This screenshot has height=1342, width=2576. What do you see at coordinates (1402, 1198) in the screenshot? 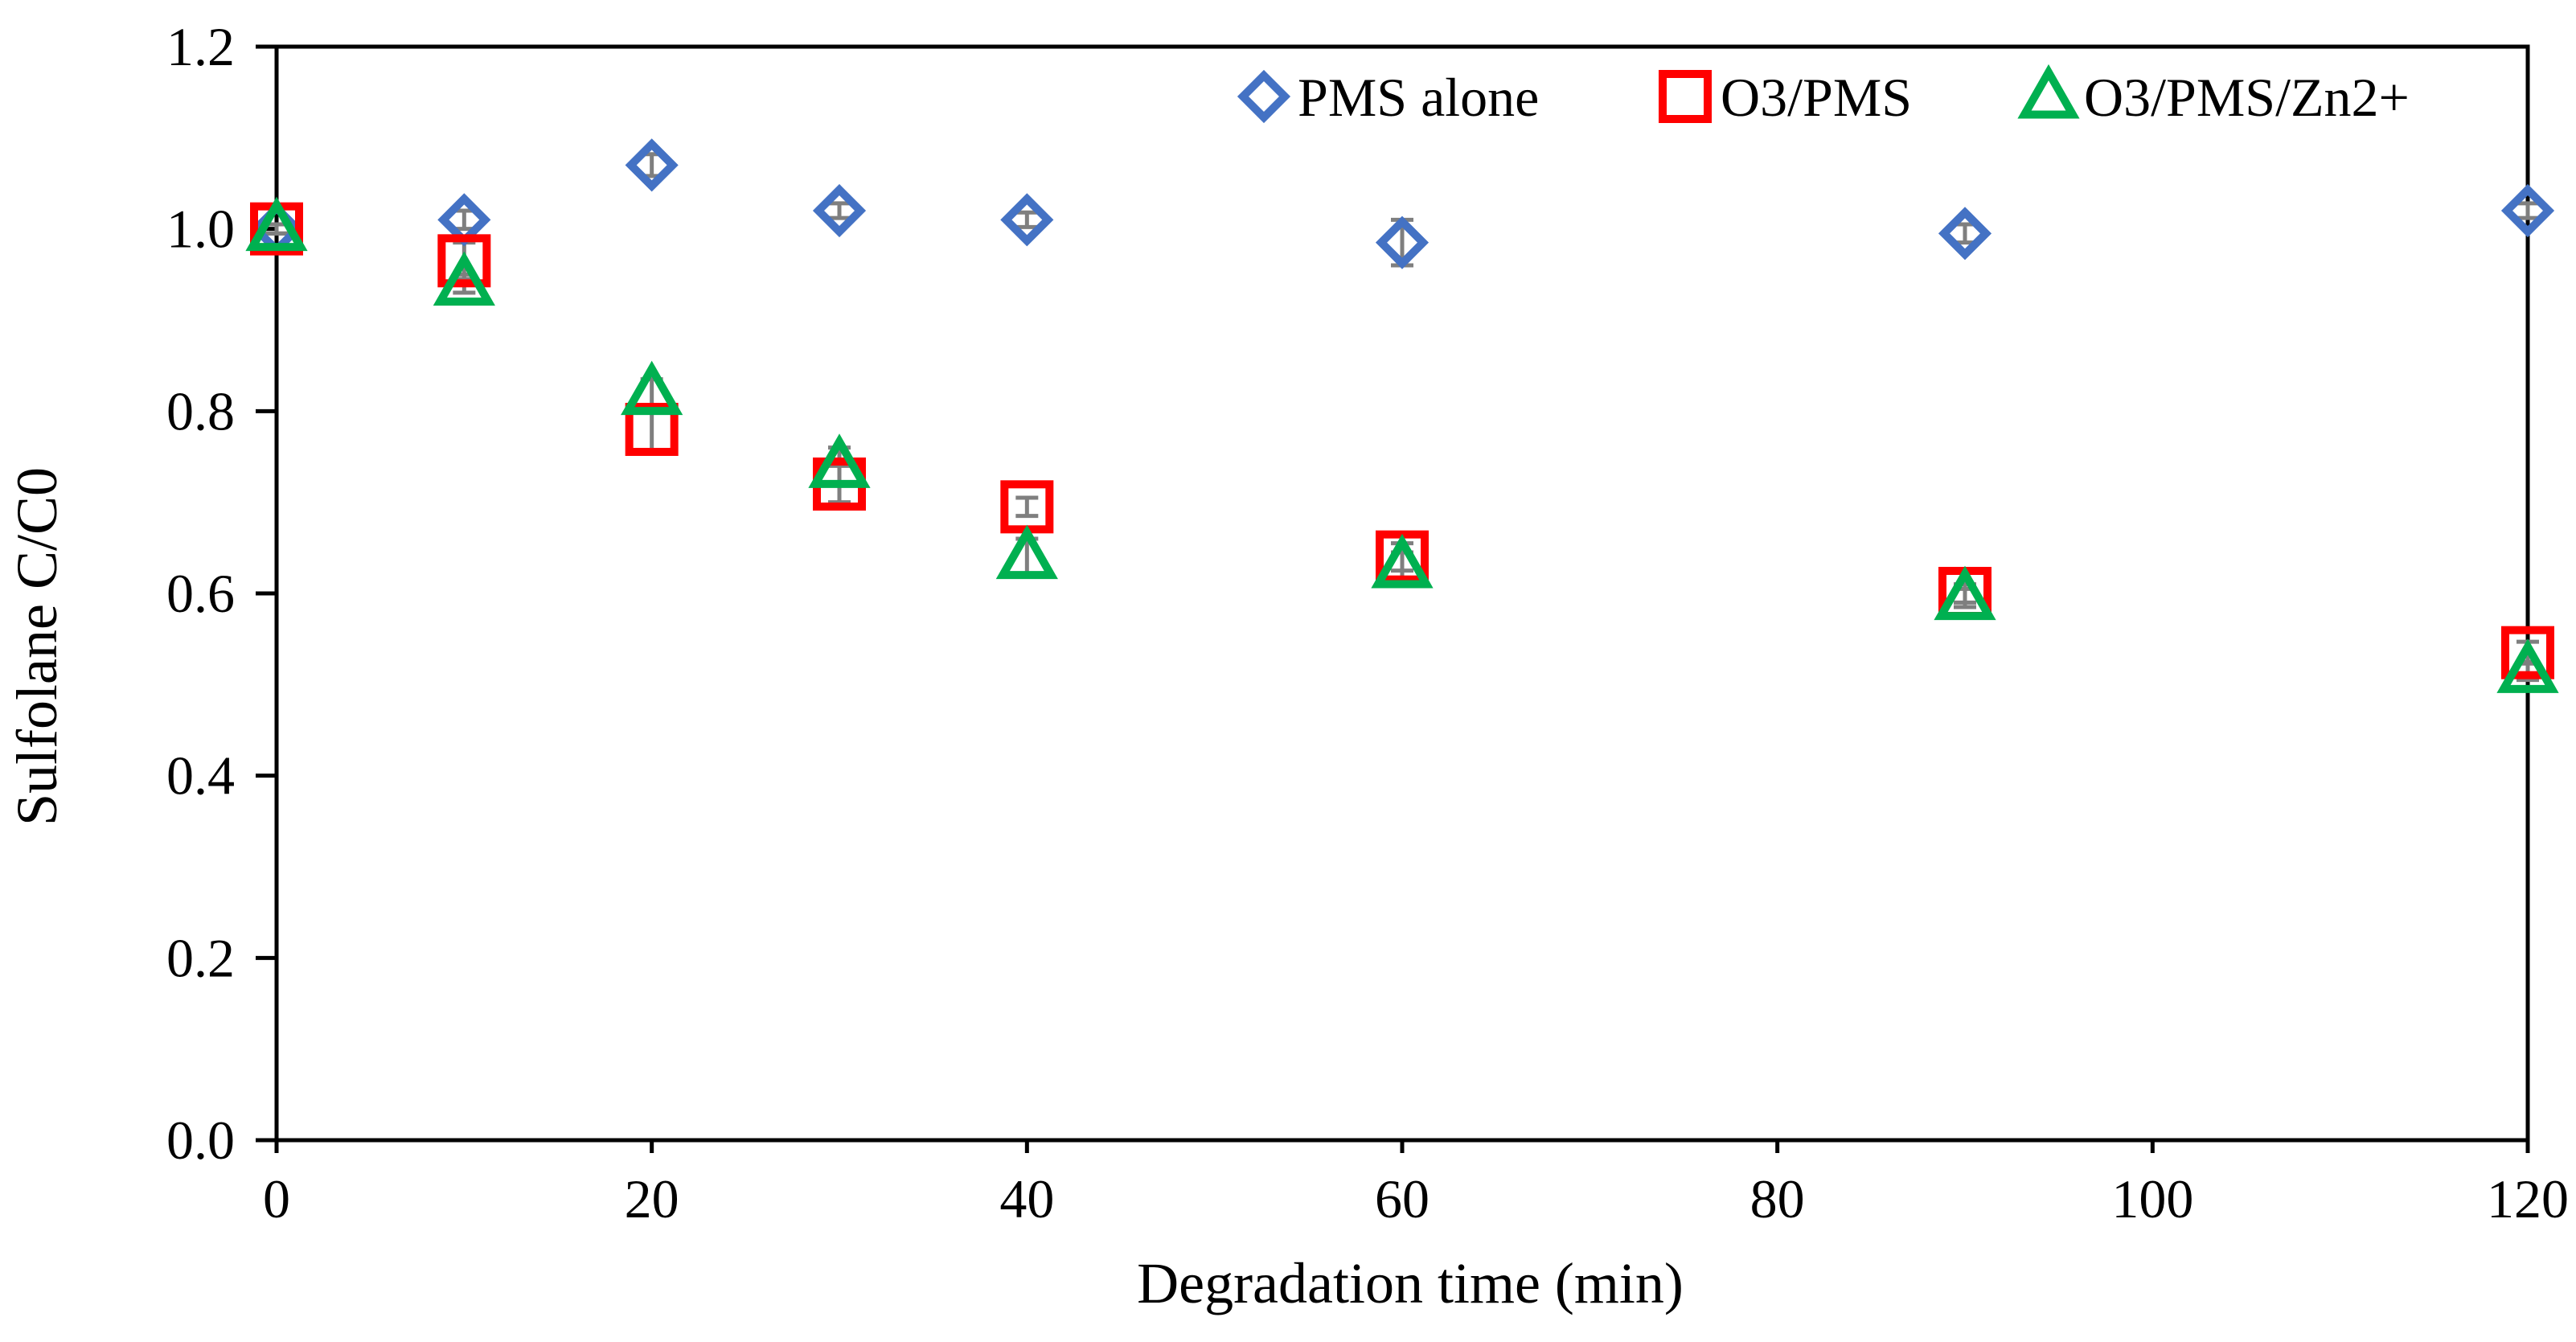
I see `x-tick-label: 60` at bounding box center [1402, 1198].